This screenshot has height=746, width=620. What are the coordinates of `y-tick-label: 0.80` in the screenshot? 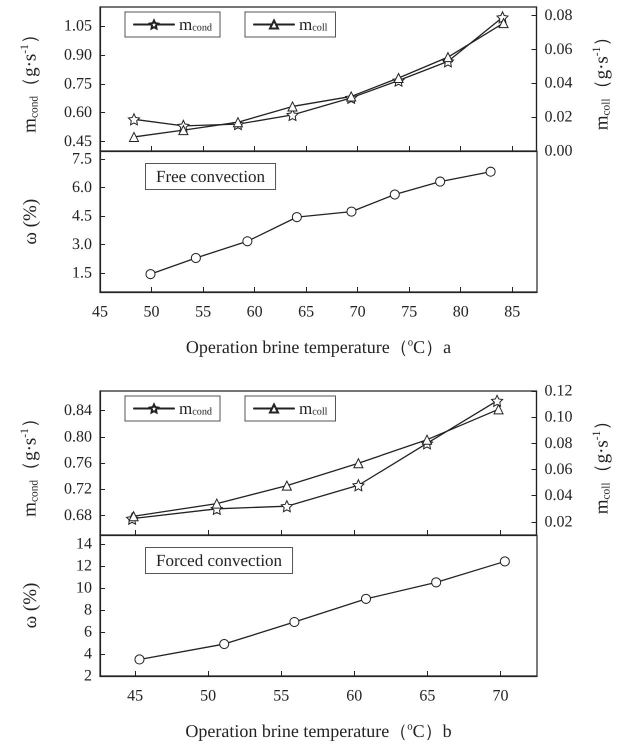 It's located at (78, 437).